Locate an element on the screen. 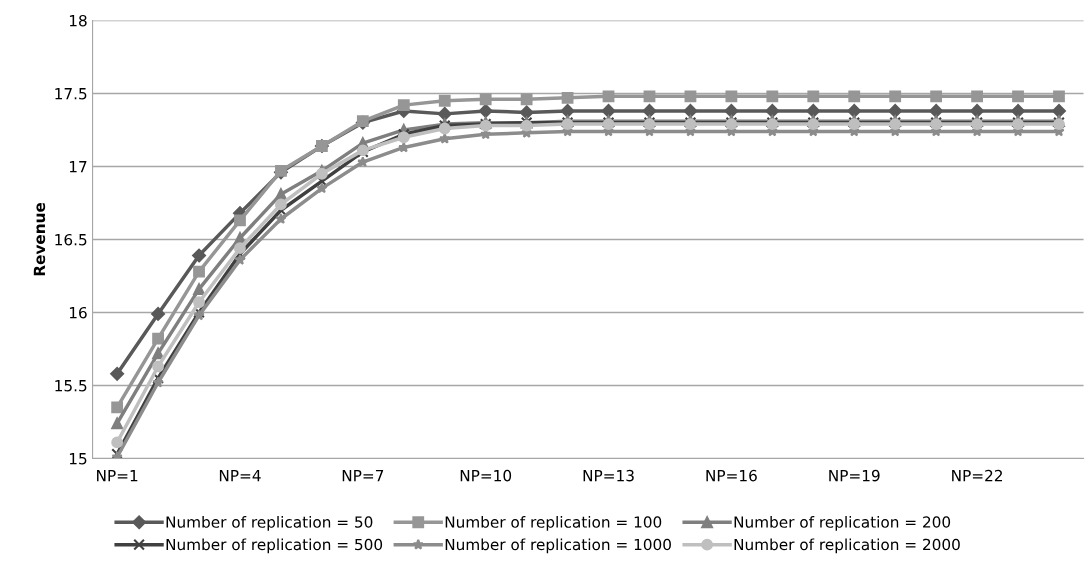 The height and width of the screenshot is (584, 1089). x-tick-label: NP=16 is located at coordinates (731, 475).